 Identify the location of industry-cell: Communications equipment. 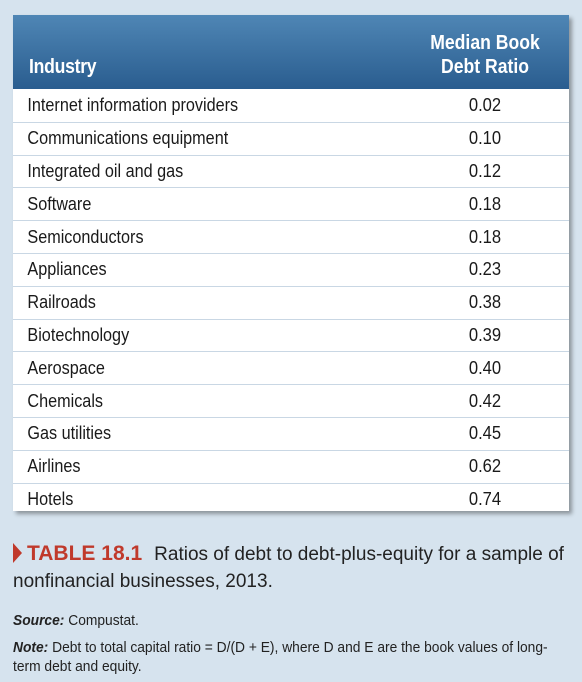
(128, 138).